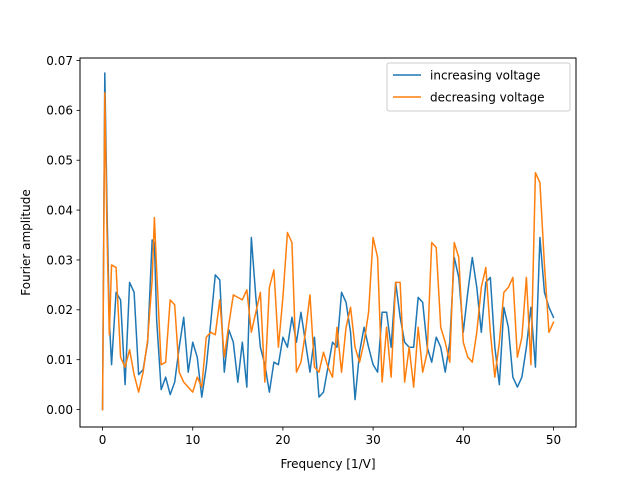 This screenshot has width=640, height=480. I want to click on legend: increasing voltage decreasing voltage, so click(478, 87).